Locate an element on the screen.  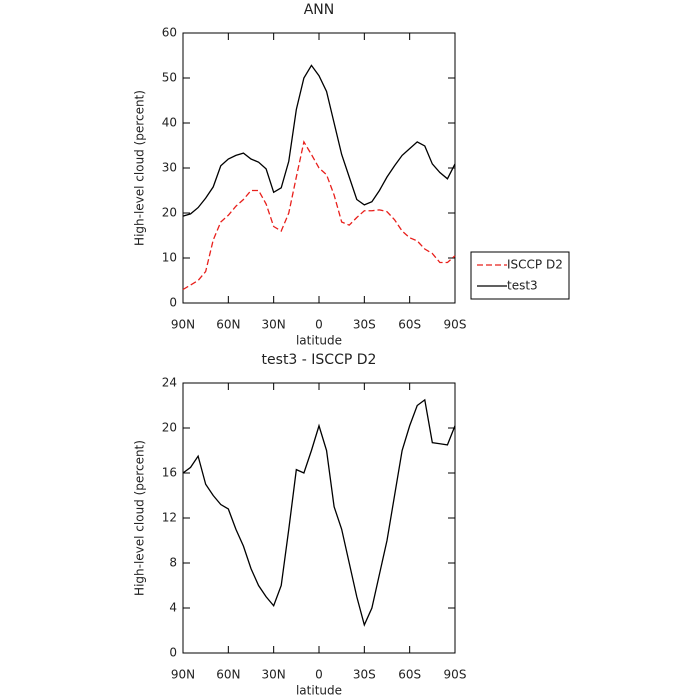
y-tick-label: 4 is located at coordinates (173, 608).